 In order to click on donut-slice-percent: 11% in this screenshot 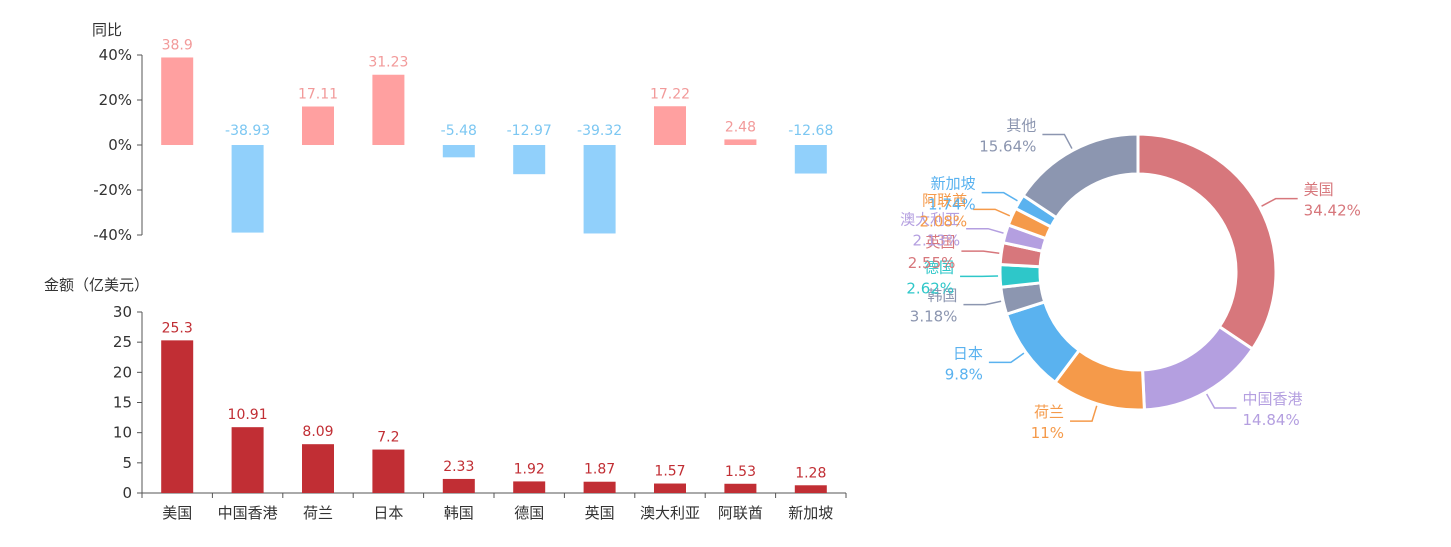, I will do `click(1047, 433)`.